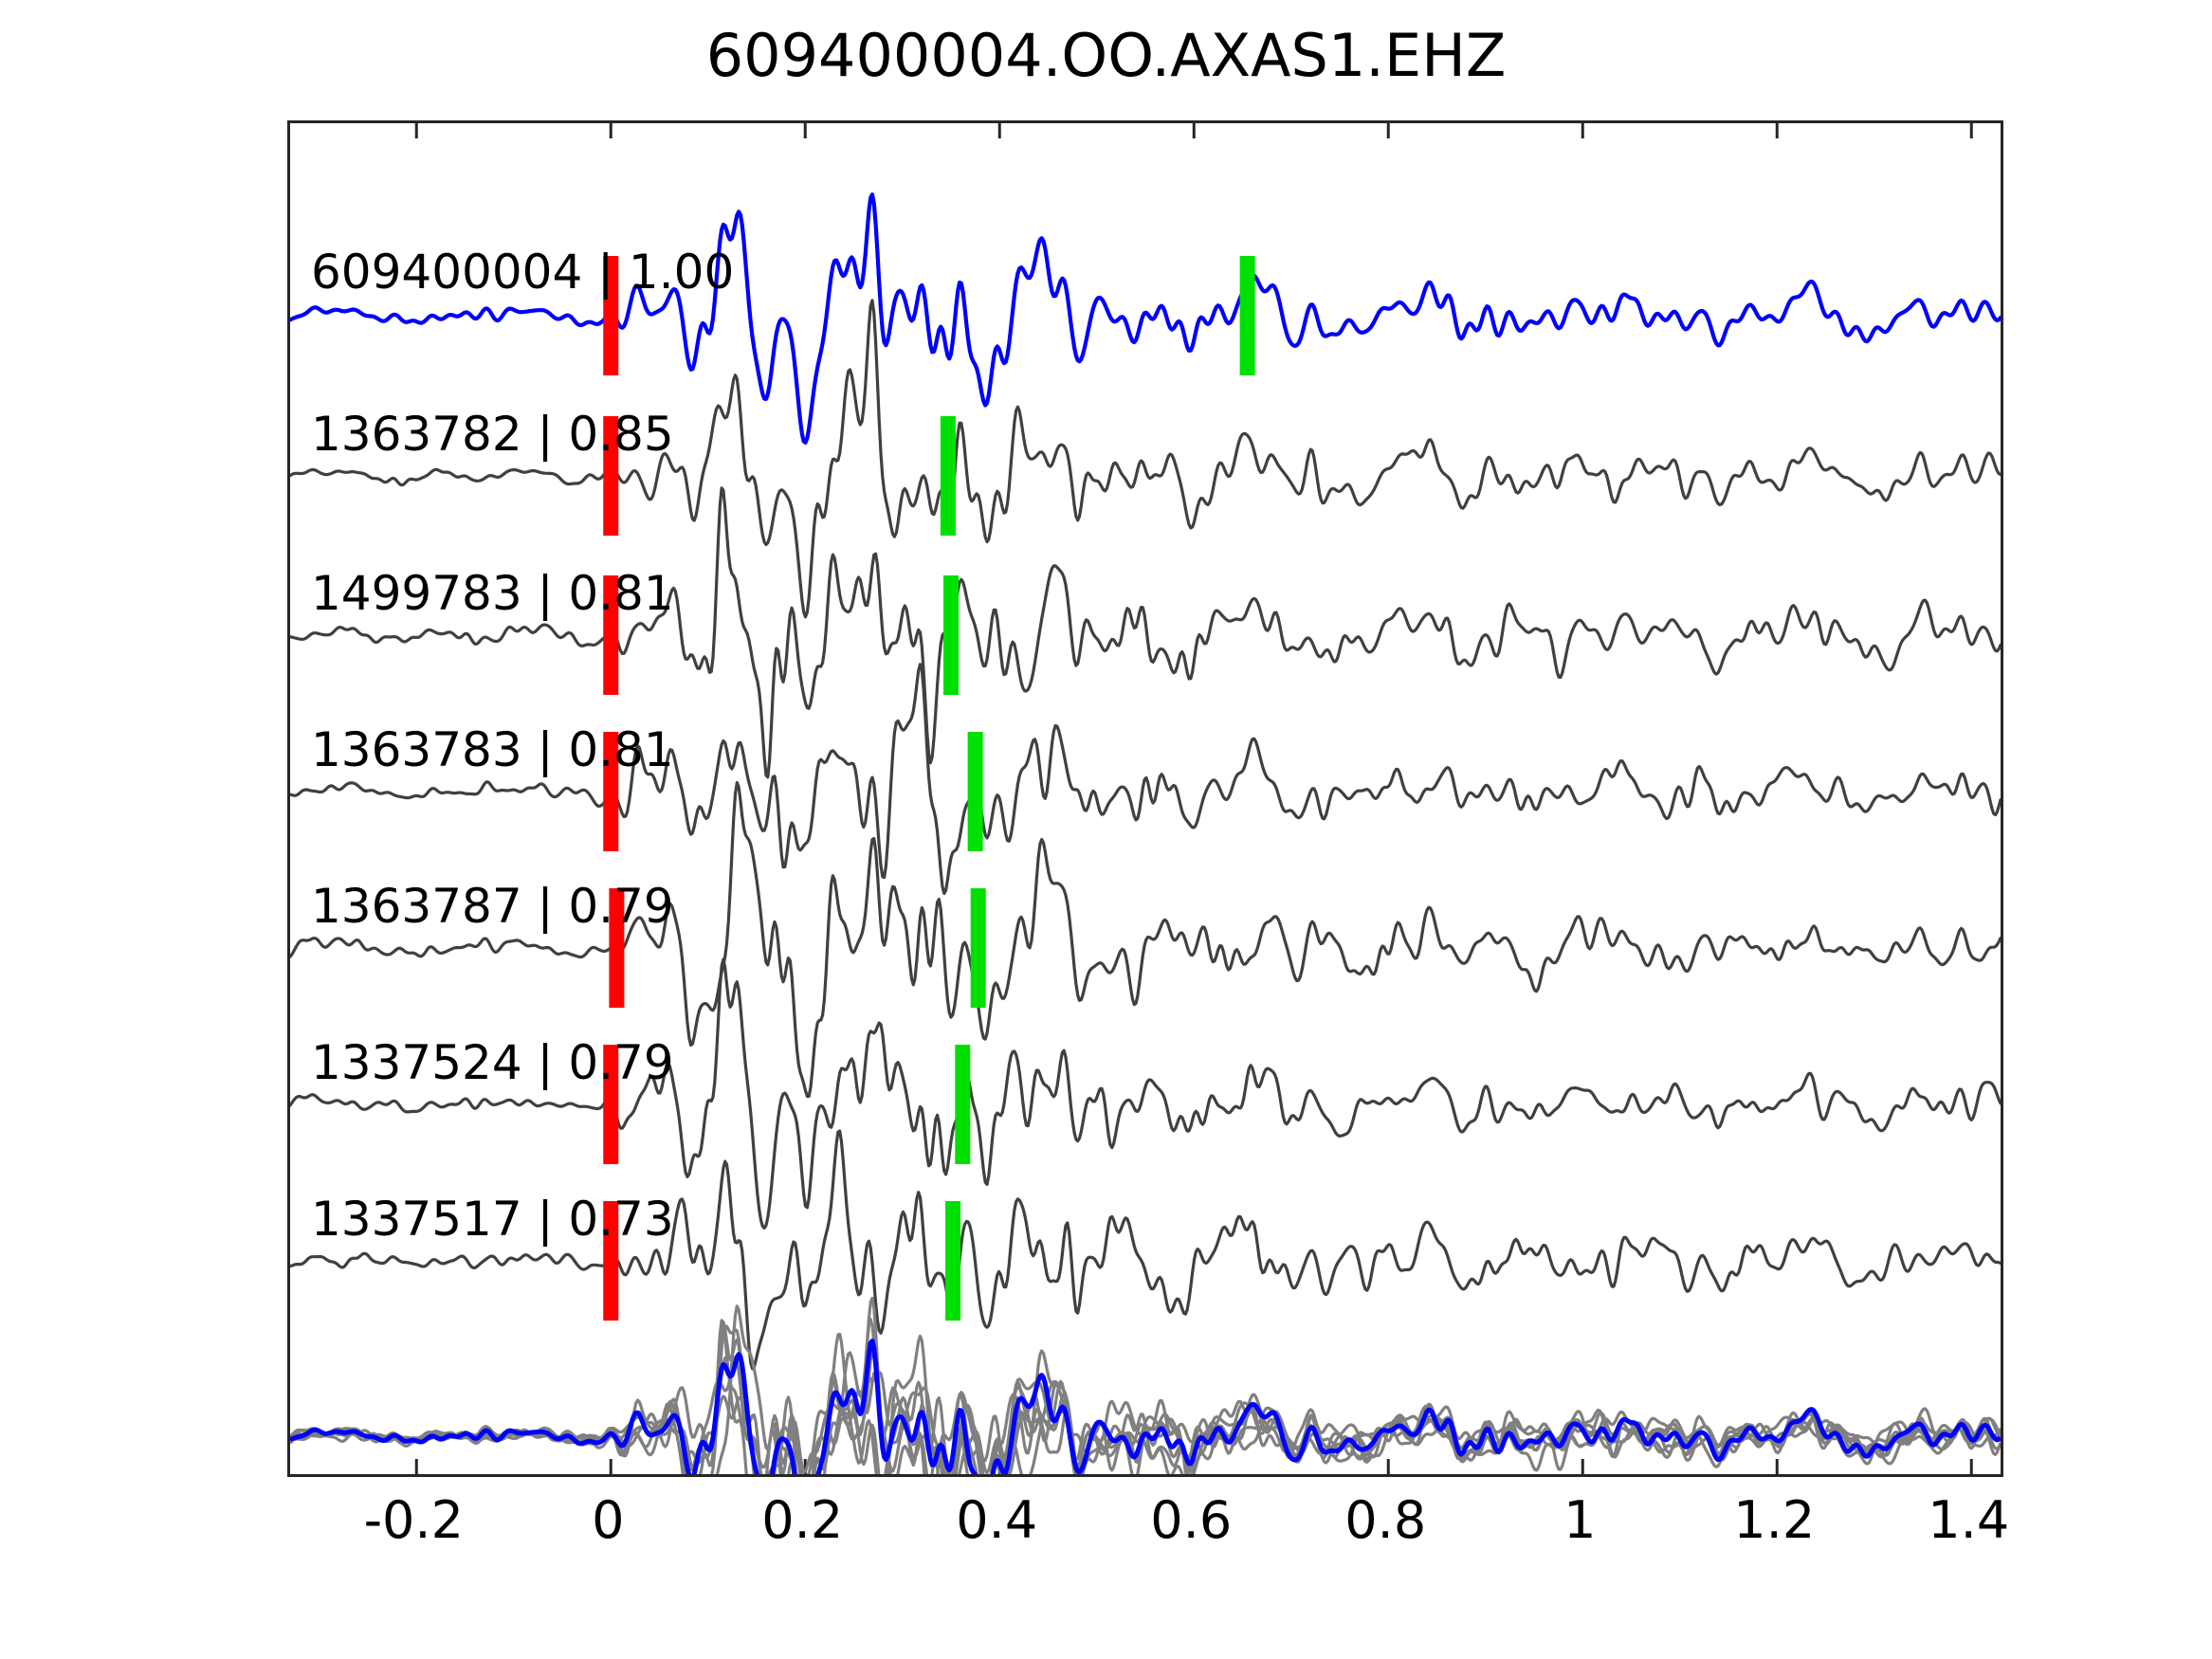  I want to click on x-tick-label: 1, so click(1580, 1520).